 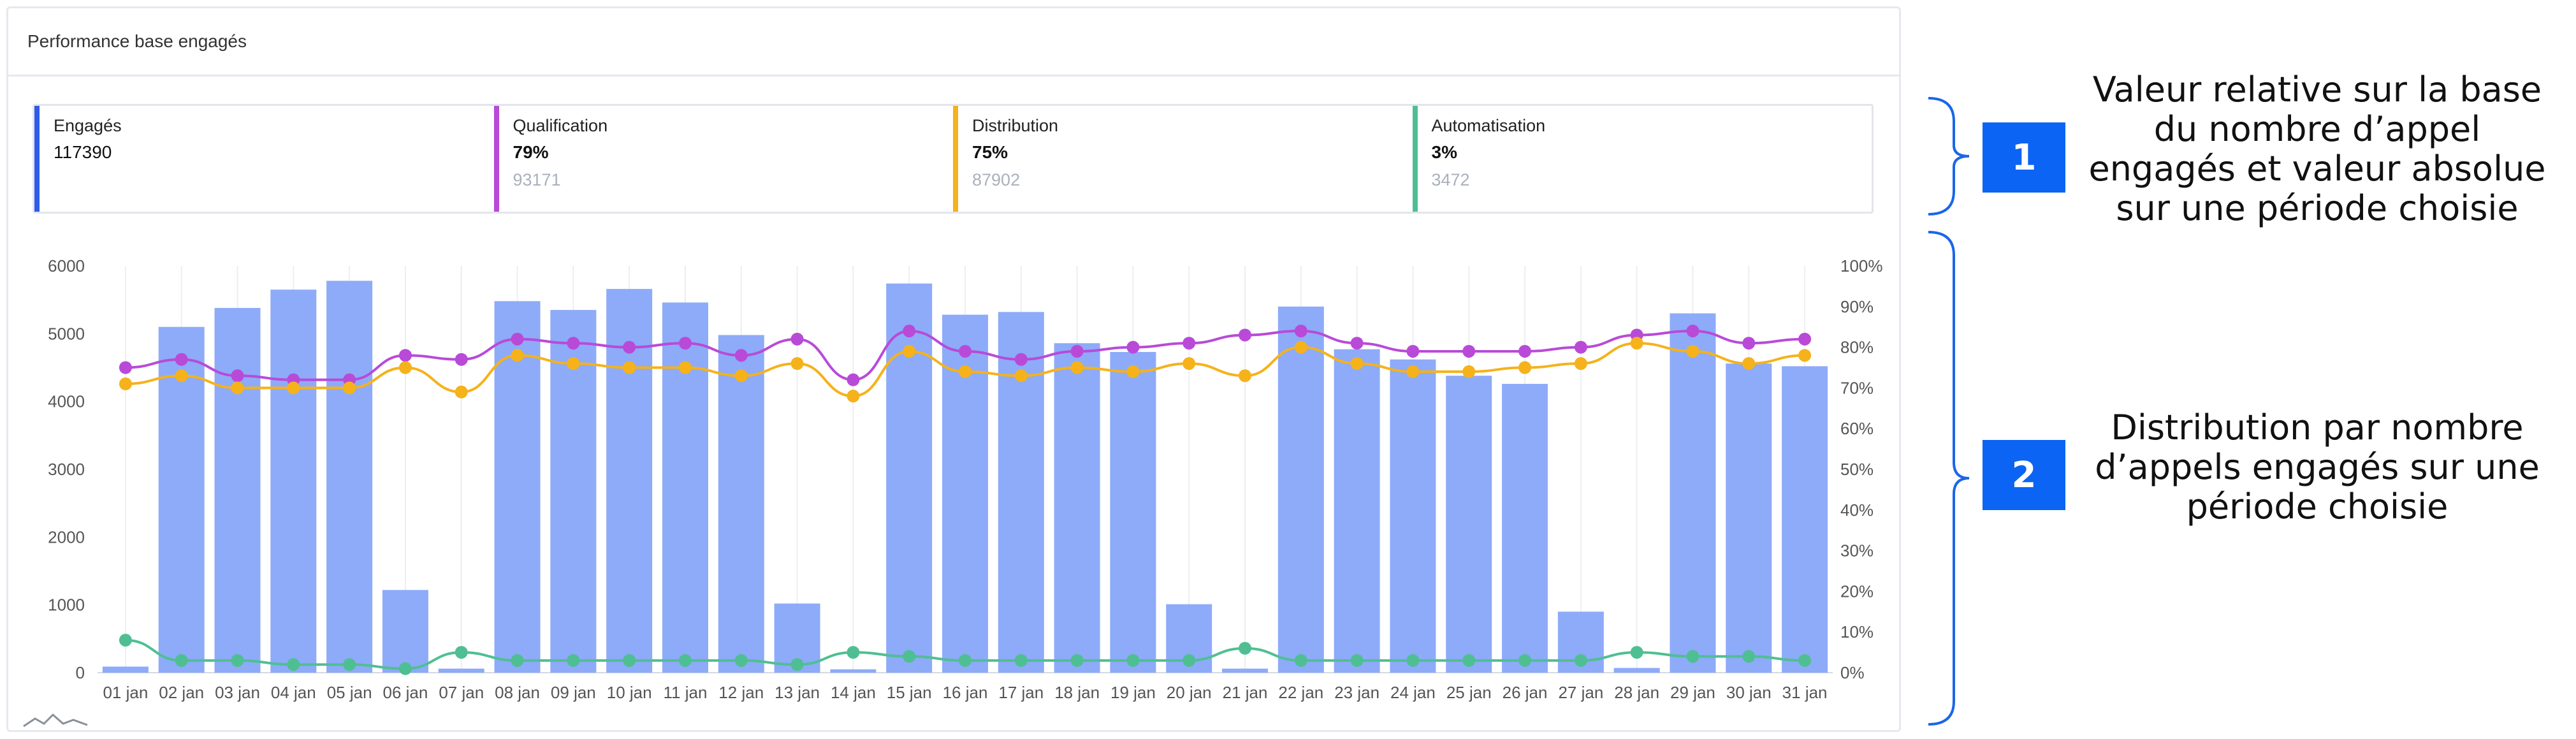 I want to click on x-tick-label: 08 jan, so click(x=517, y=692).